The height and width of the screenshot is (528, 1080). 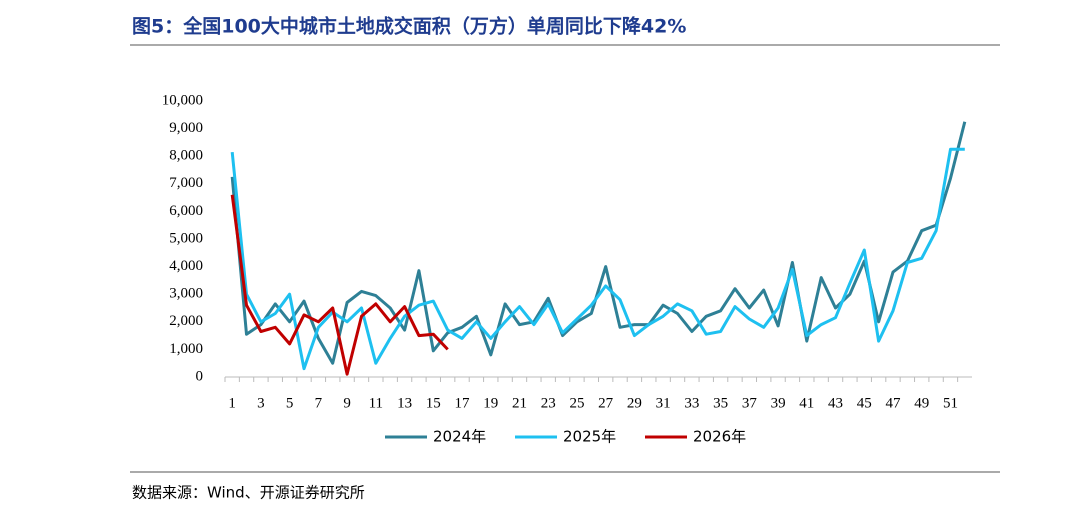 I want to click on x-tick-label: 9, so click(x=347, y=403).